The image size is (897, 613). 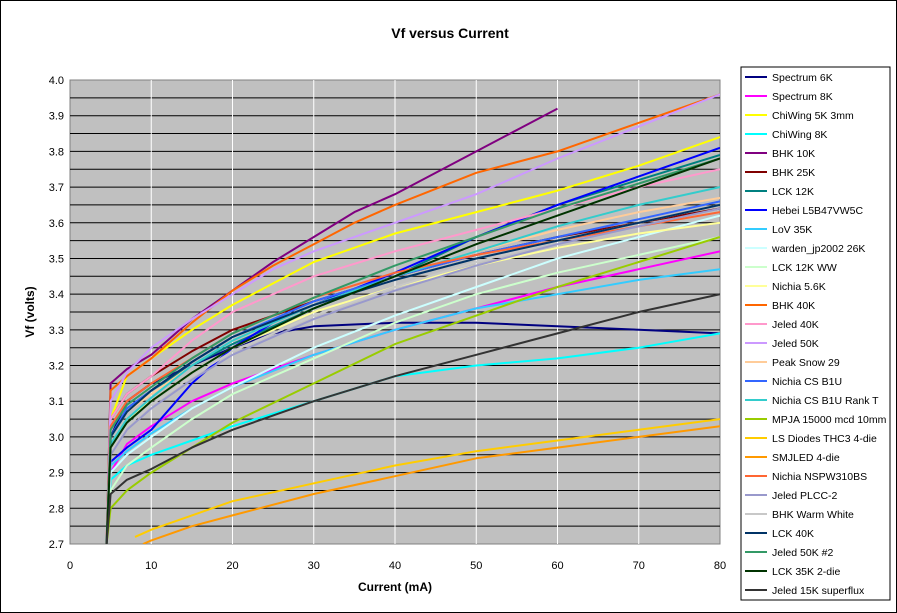 What do you see at coordinates (806, 363) in the screenshot?
I see `legend-label: Peak Snow 29` at bounding box center [806, 363].